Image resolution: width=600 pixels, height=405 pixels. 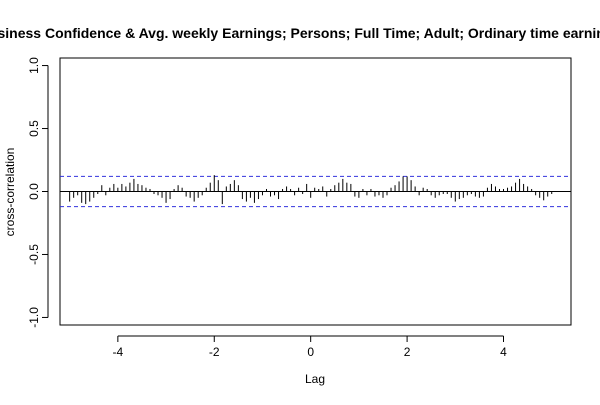 What do you see at coordinates (34, 254) in the screenshot?
I see `y-tick-label: -0.5` at bounding box center [34, 254].